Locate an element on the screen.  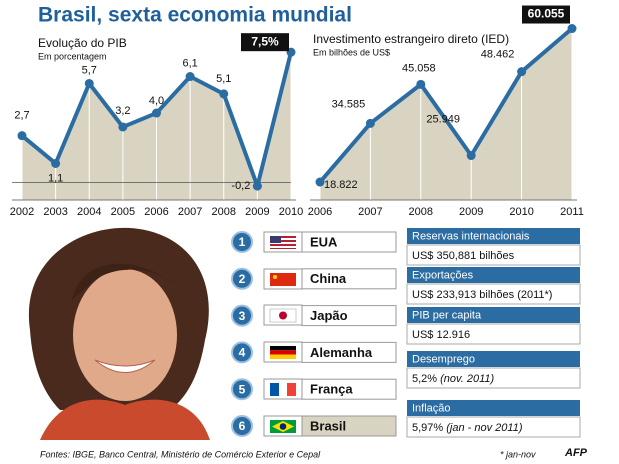
indicator-label: Desemprego is located at coordinates (443, 359).